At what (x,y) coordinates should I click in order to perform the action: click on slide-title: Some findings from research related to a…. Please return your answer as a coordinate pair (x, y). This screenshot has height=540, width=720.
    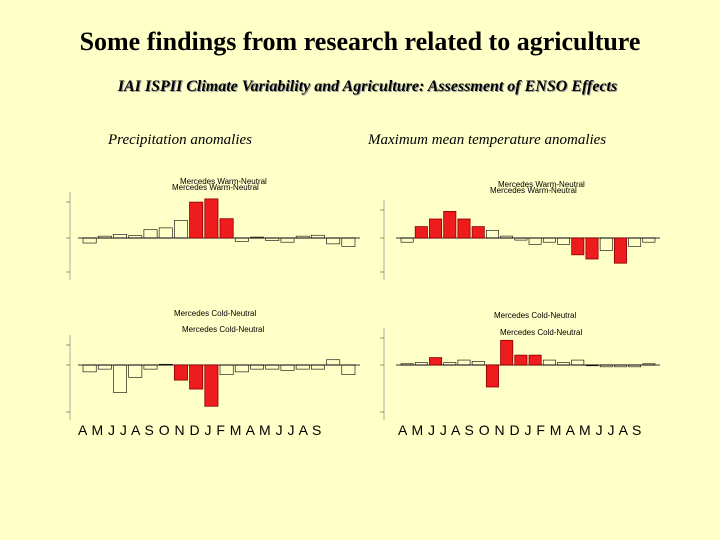
    Looking at the image, I should click on (360, 41).